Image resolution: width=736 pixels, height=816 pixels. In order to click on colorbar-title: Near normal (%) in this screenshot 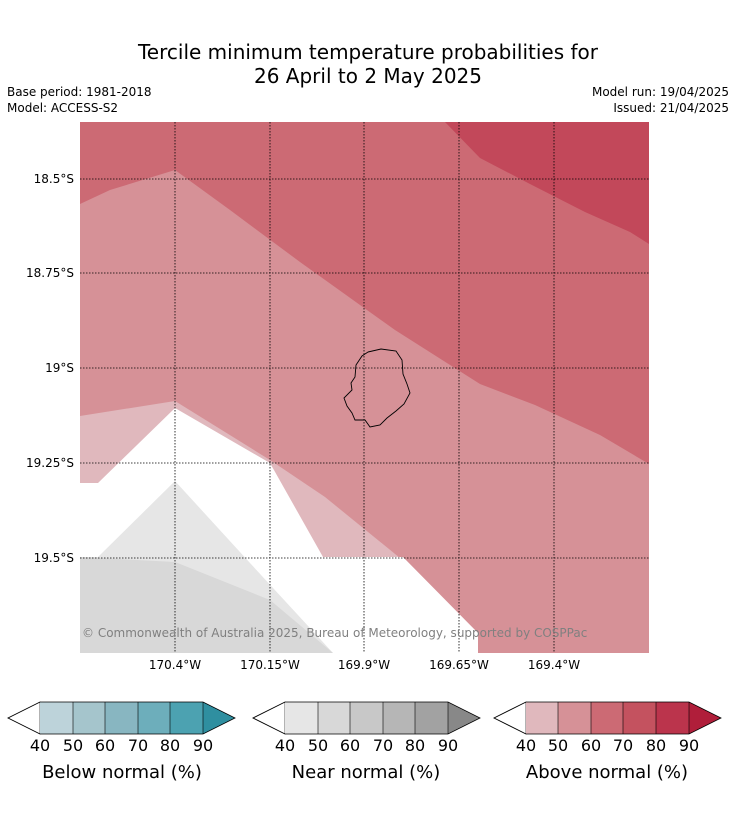, I will do `click(366, 772)`.